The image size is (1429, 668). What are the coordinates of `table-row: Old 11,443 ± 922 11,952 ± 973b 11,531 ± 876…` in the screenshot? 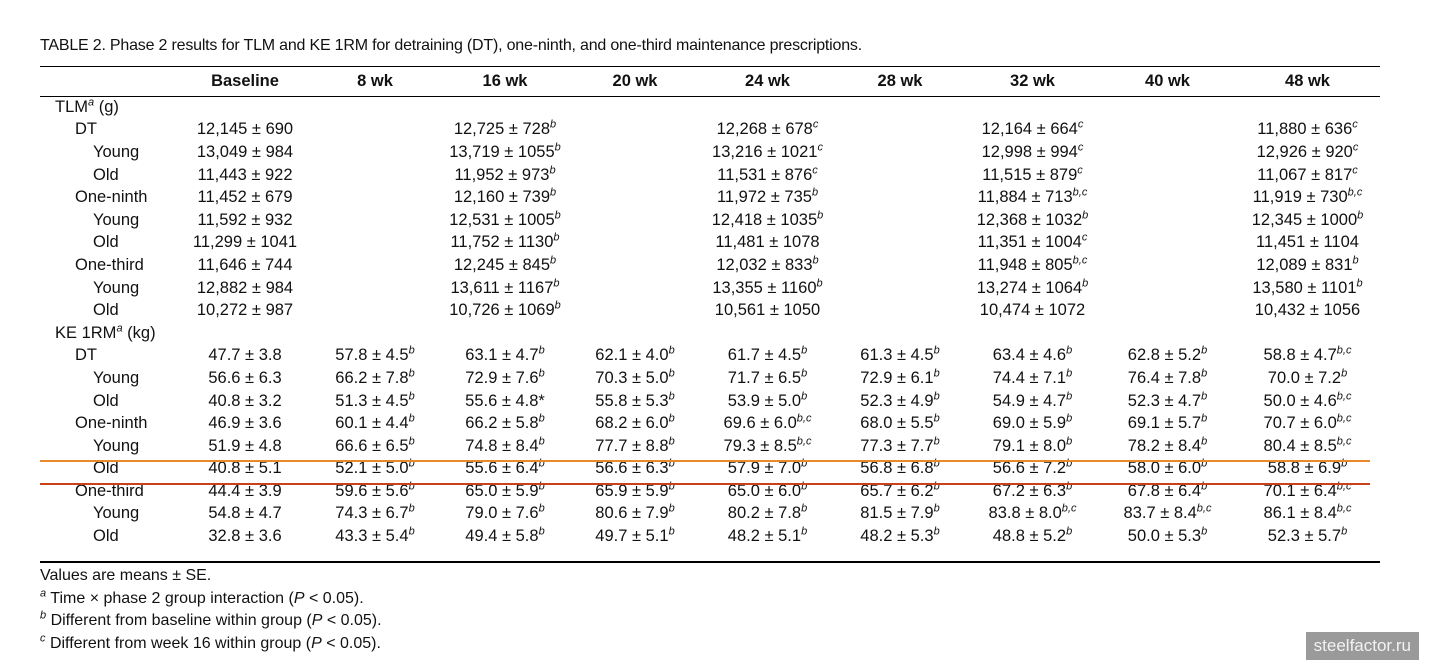 It's located at (710, 175).